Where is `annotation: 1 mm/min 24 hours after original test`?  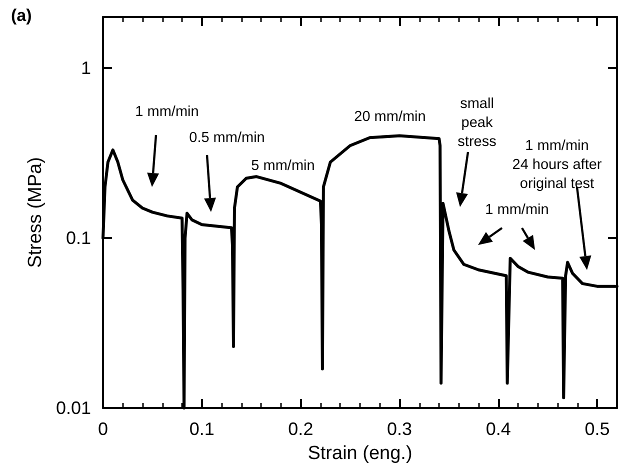 annotation: 1 mm/min 24 hours after original test is located at coordinates (557, 165).